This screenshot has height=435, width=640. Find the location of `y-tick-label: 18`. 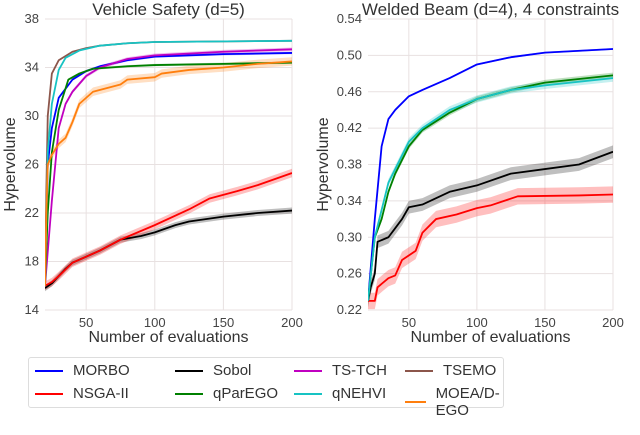

y-tick-label: 18 is located at coordinates (32, 261).